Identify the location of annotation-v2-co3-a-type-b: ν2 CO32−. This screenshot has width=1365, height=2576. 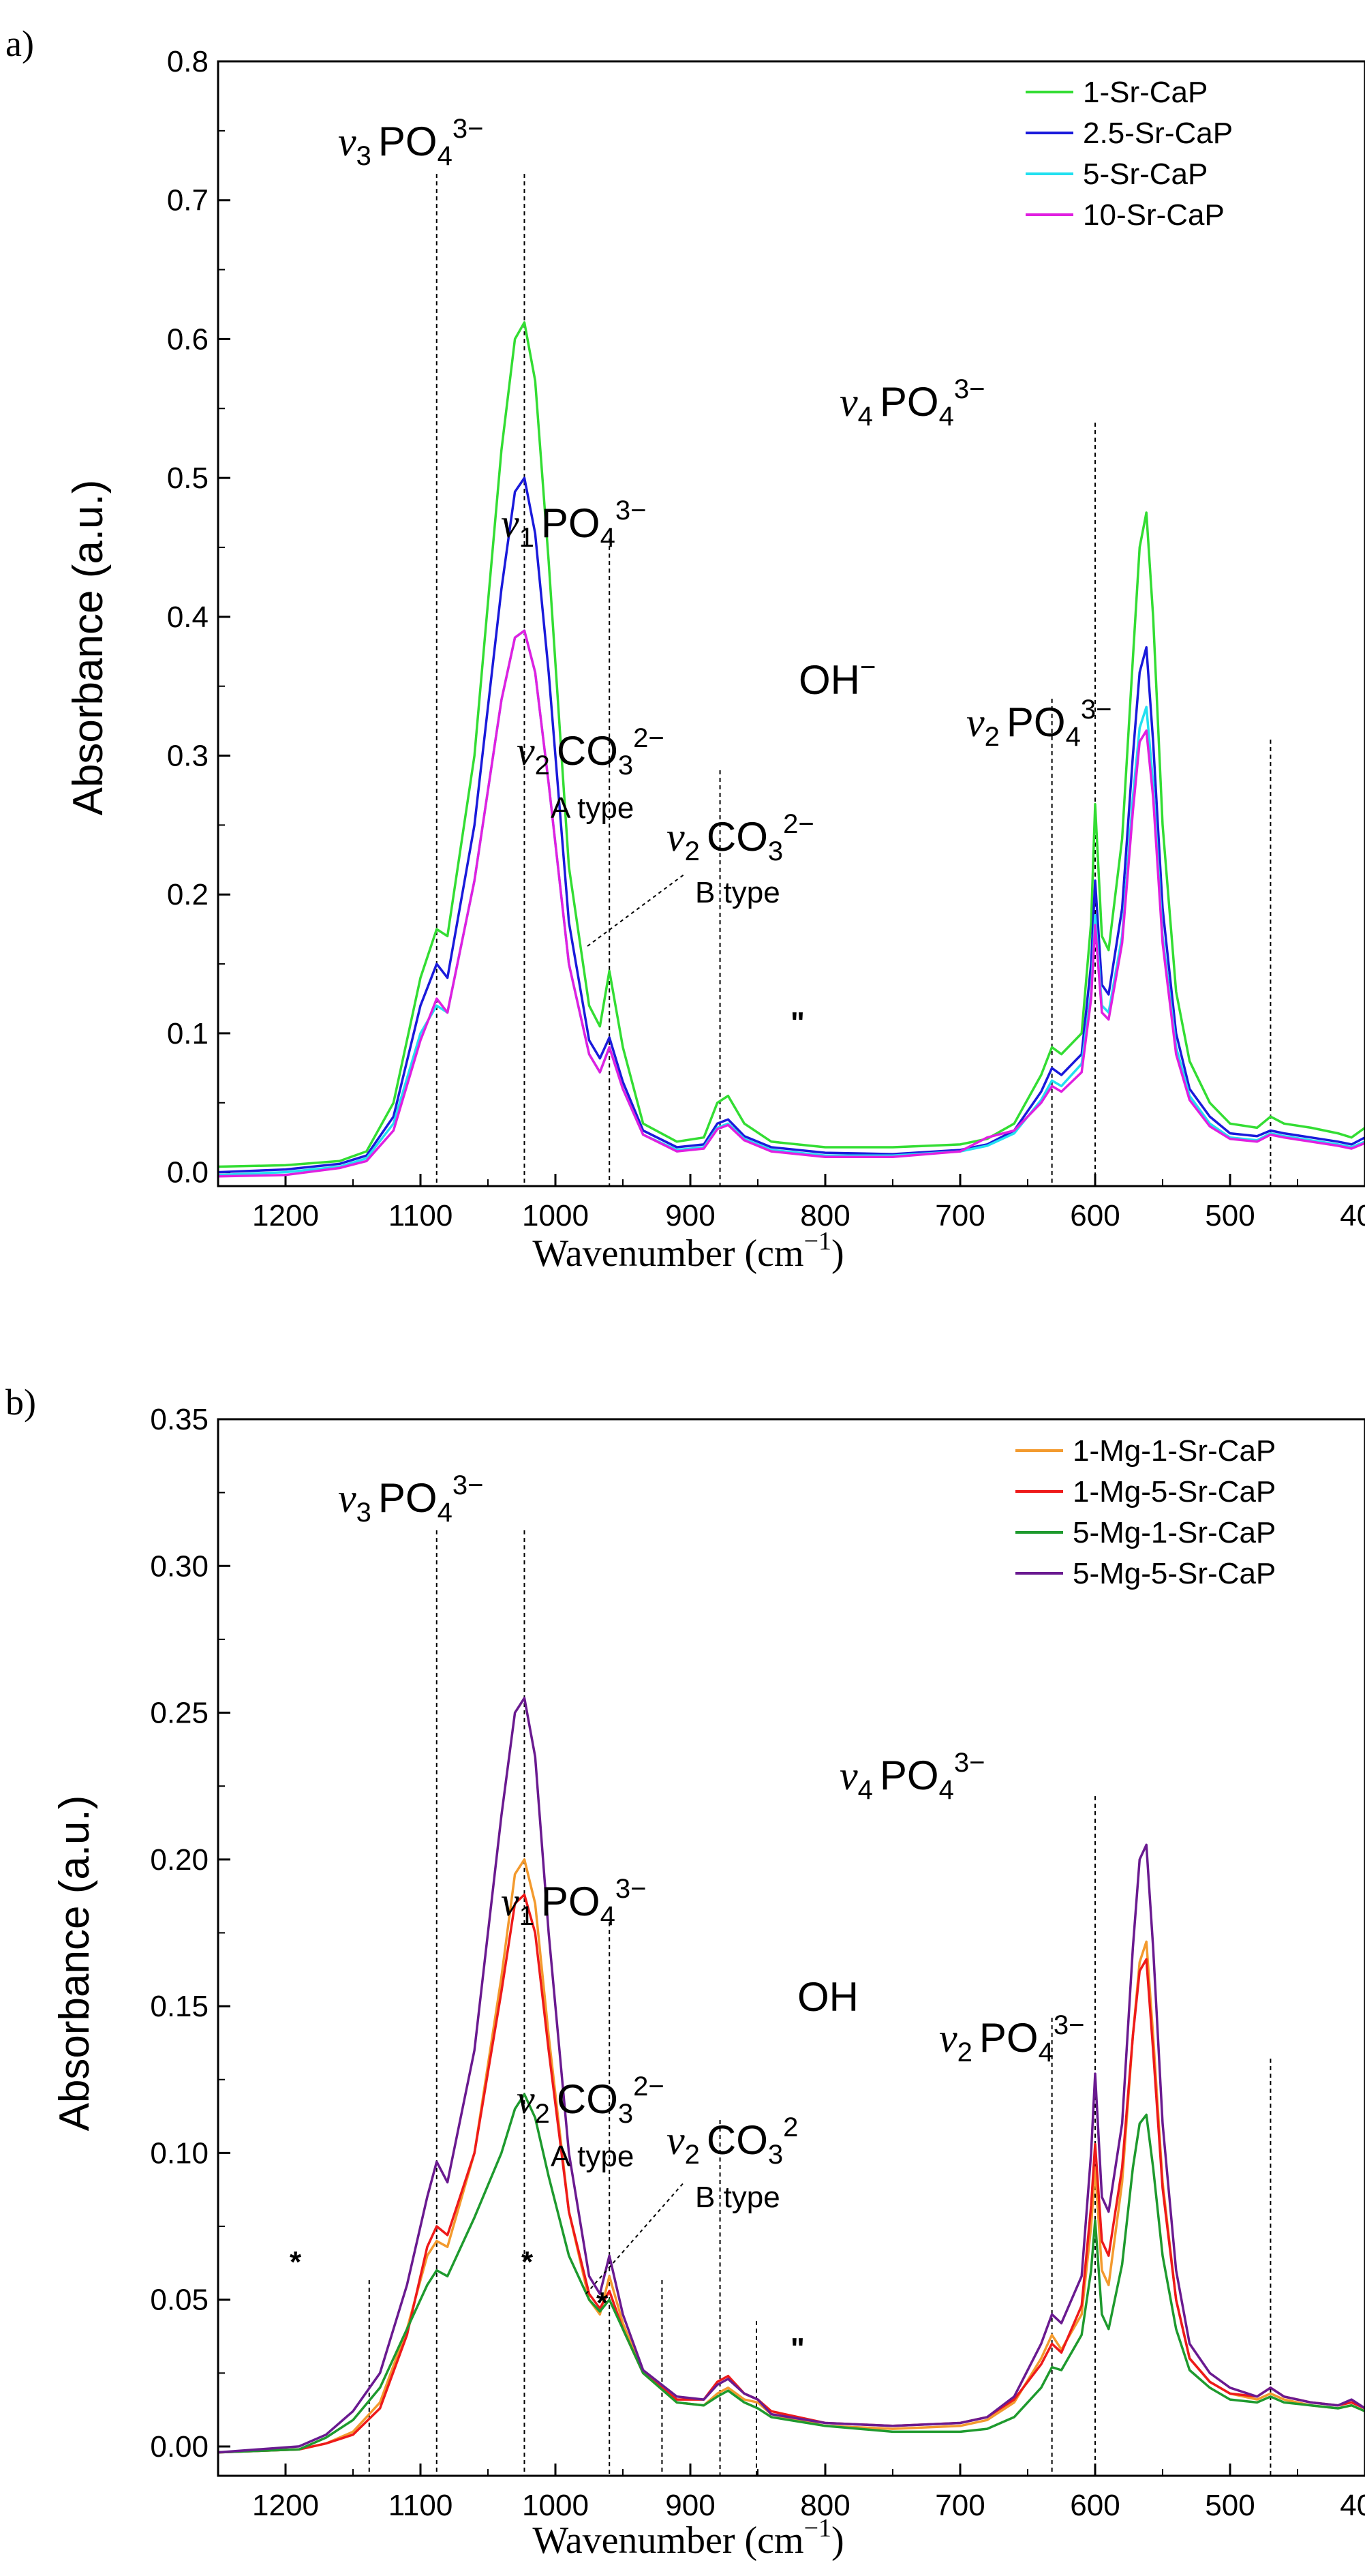
(590, 2101).